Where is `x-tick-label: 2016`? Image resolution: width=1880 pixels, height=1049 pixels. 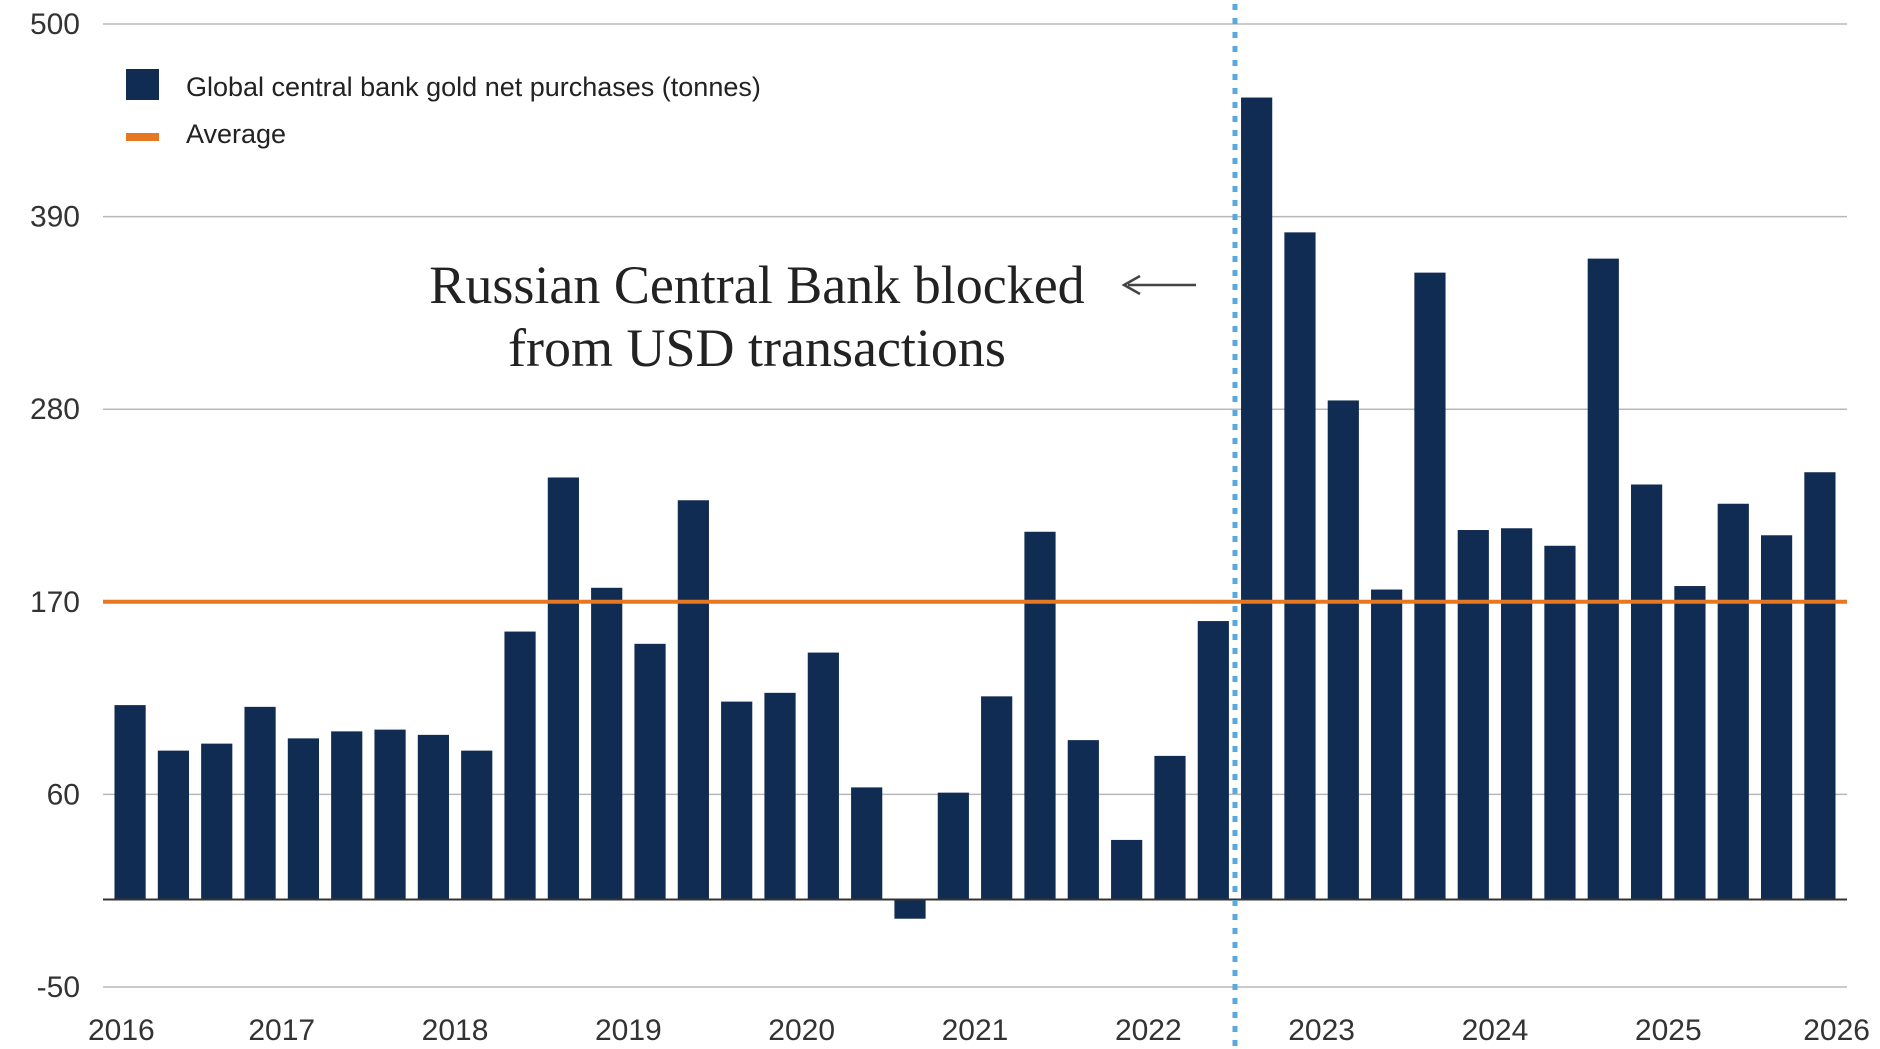 x-tick-label: 2016 is located at coordinates (121, 1030).